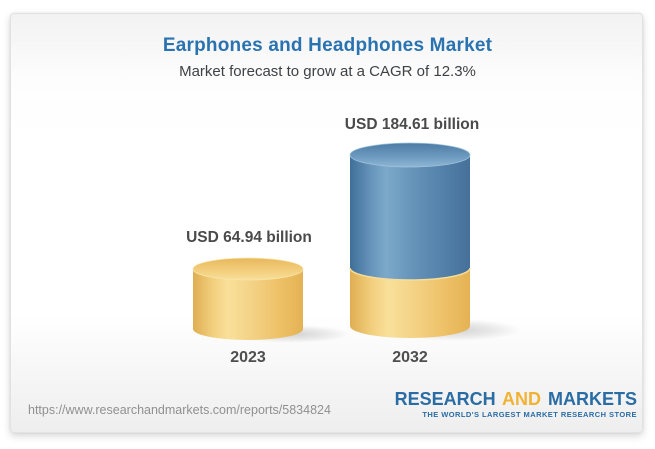 The height and width of the screenshot is (449, 655). Describe the element at coordinates (410, 155) in the screenshot. I see `bar-2032-top-face` at that location.